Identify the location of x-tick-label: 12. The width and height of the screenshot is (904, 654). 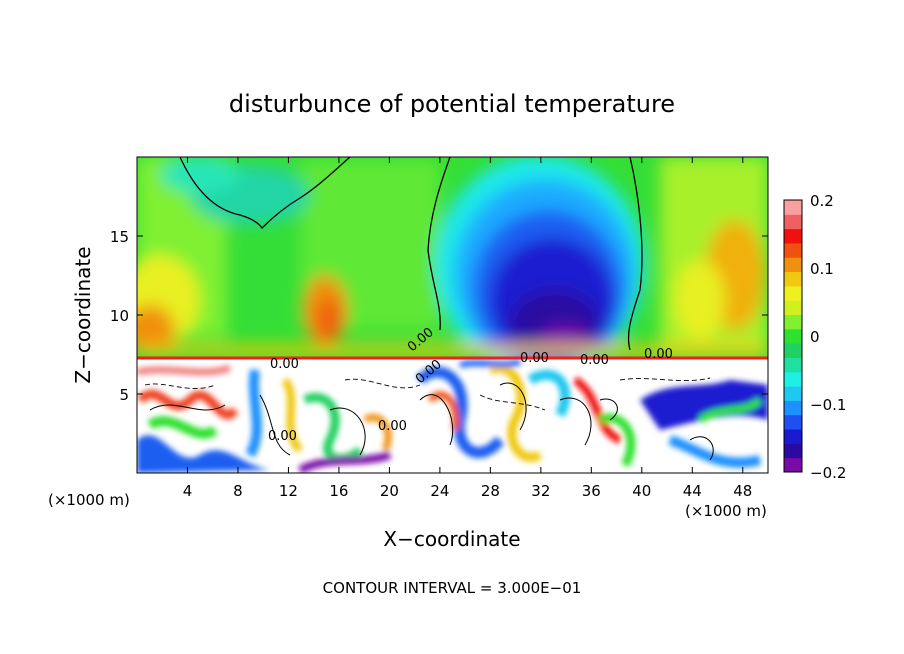
(288, 491).